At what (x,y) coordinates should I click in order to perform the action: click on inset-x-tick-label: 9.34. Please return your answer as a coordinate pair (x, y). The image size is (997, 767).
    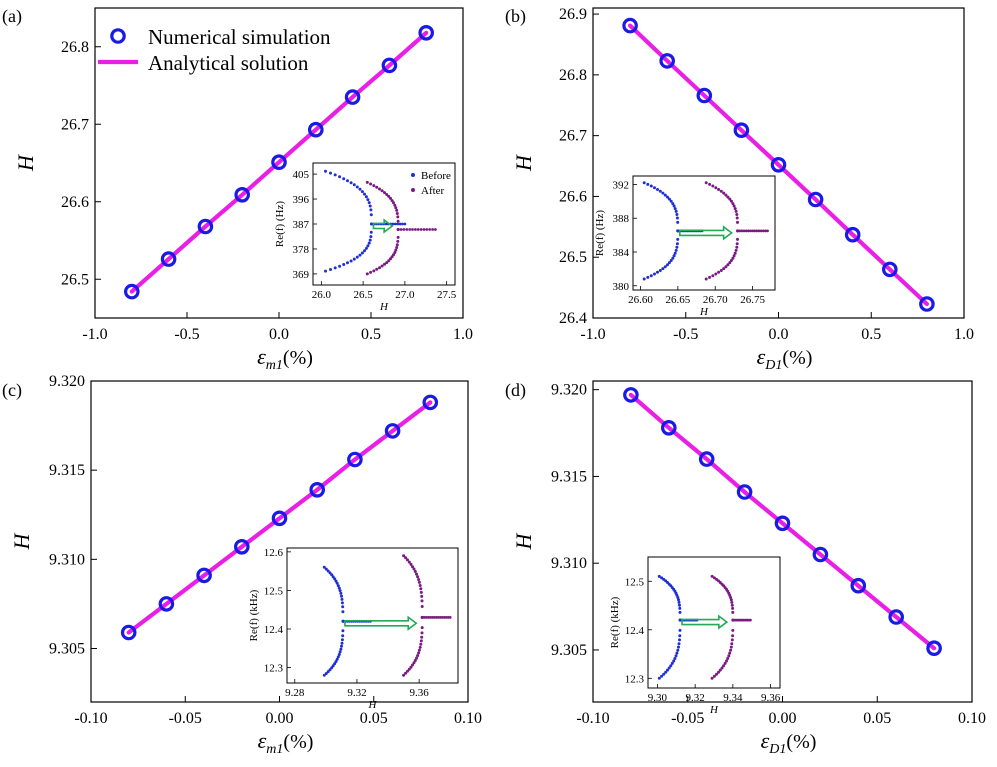
    Looking at the image, I should click on (733, 698).